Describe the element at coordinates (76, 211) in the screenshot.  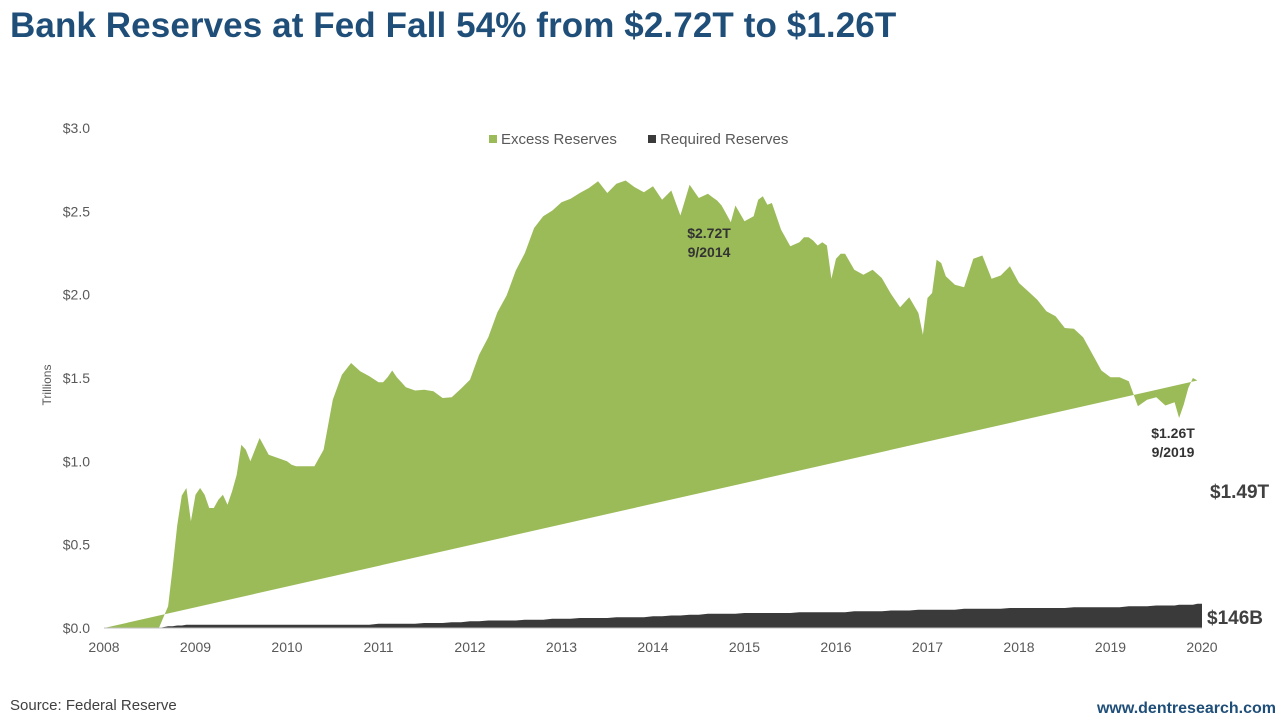
I see `y-tick-label: $2.5` at that location.